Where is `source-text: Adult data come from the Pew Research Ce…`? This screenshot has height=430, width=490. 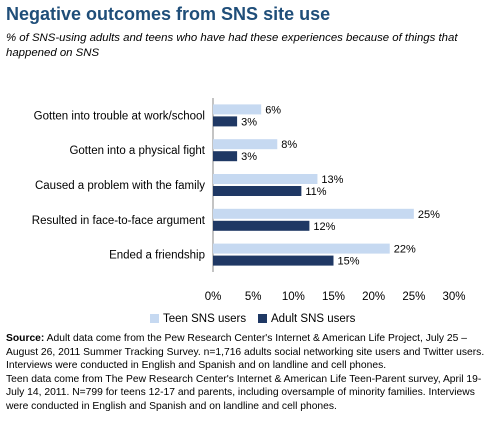
source-text: Adult data come from the Pew Research Ce… is located at coordinates (245, 352).